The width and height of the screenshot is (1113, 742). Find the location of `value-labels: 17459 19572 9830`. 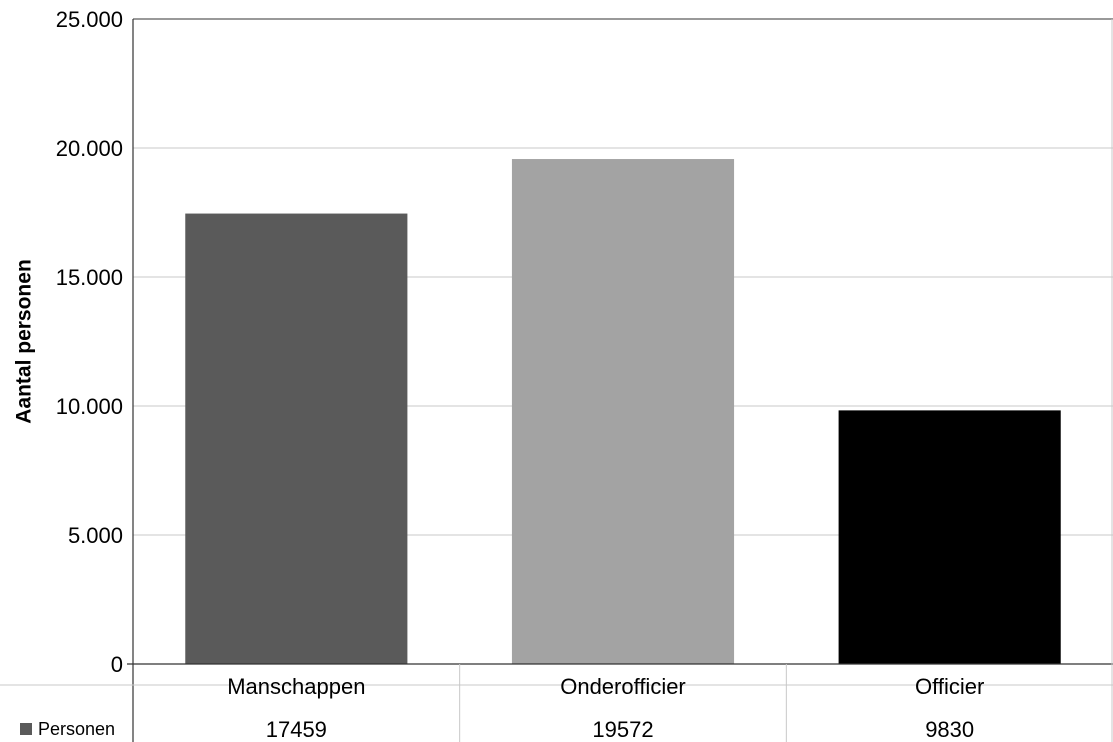

value-labels: 17459 19572 9830 is located at coordinates (620, 729).